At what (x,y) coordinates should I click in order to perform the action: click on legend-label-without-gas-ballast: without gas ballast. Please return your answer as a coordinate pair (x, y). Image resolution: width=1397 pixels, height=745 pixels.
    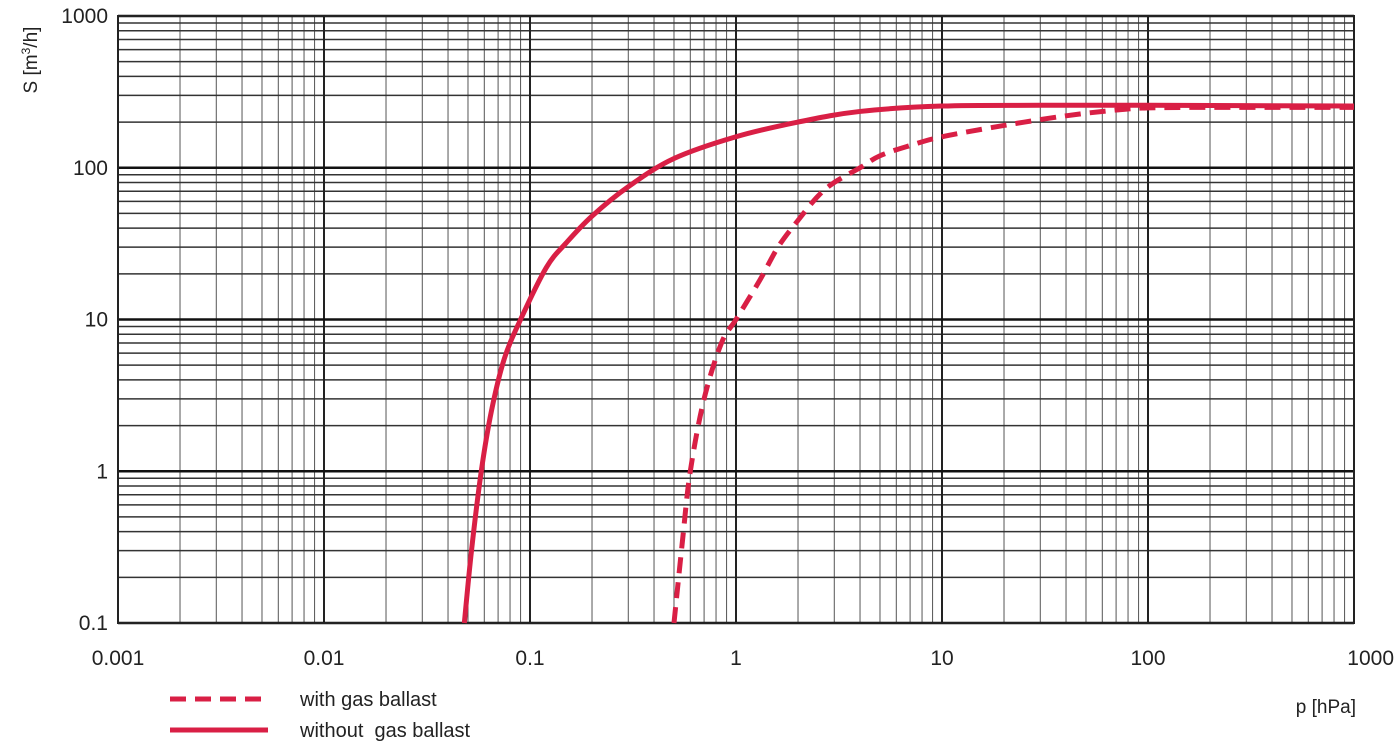
    Looking at the image, I should click on (385, 731).